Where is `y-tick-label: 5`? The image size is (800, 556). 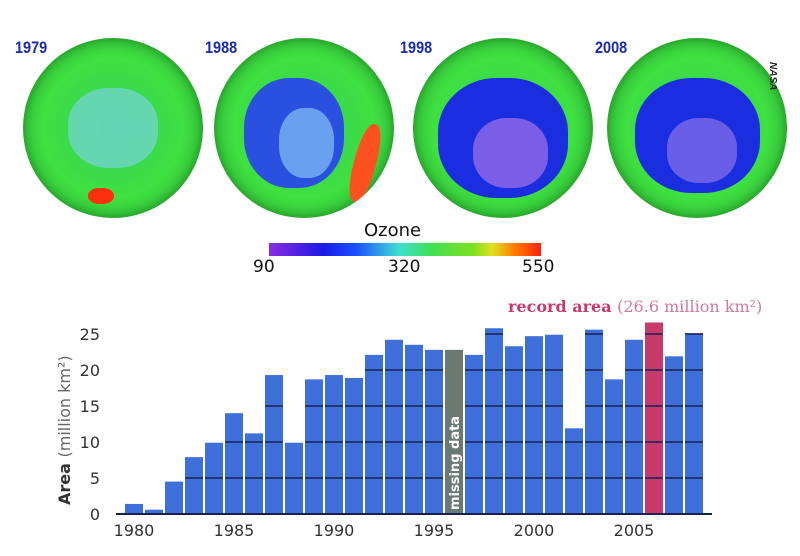 y-tick-label: 5 is located at coordinates (95, 478).